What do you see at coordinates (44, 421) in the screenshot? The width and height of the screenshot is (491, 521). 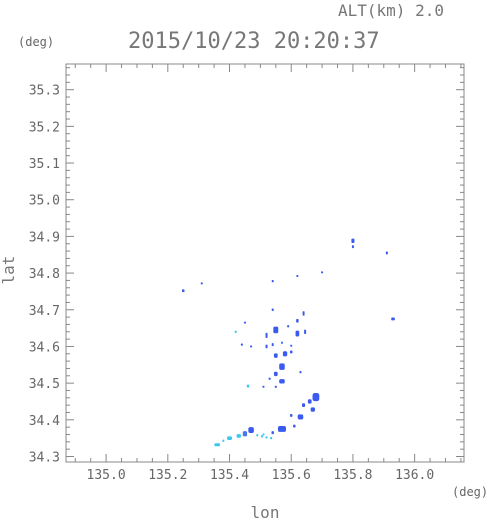 I see `y-tick-label: 34.4` at bounding box center [44, 421].